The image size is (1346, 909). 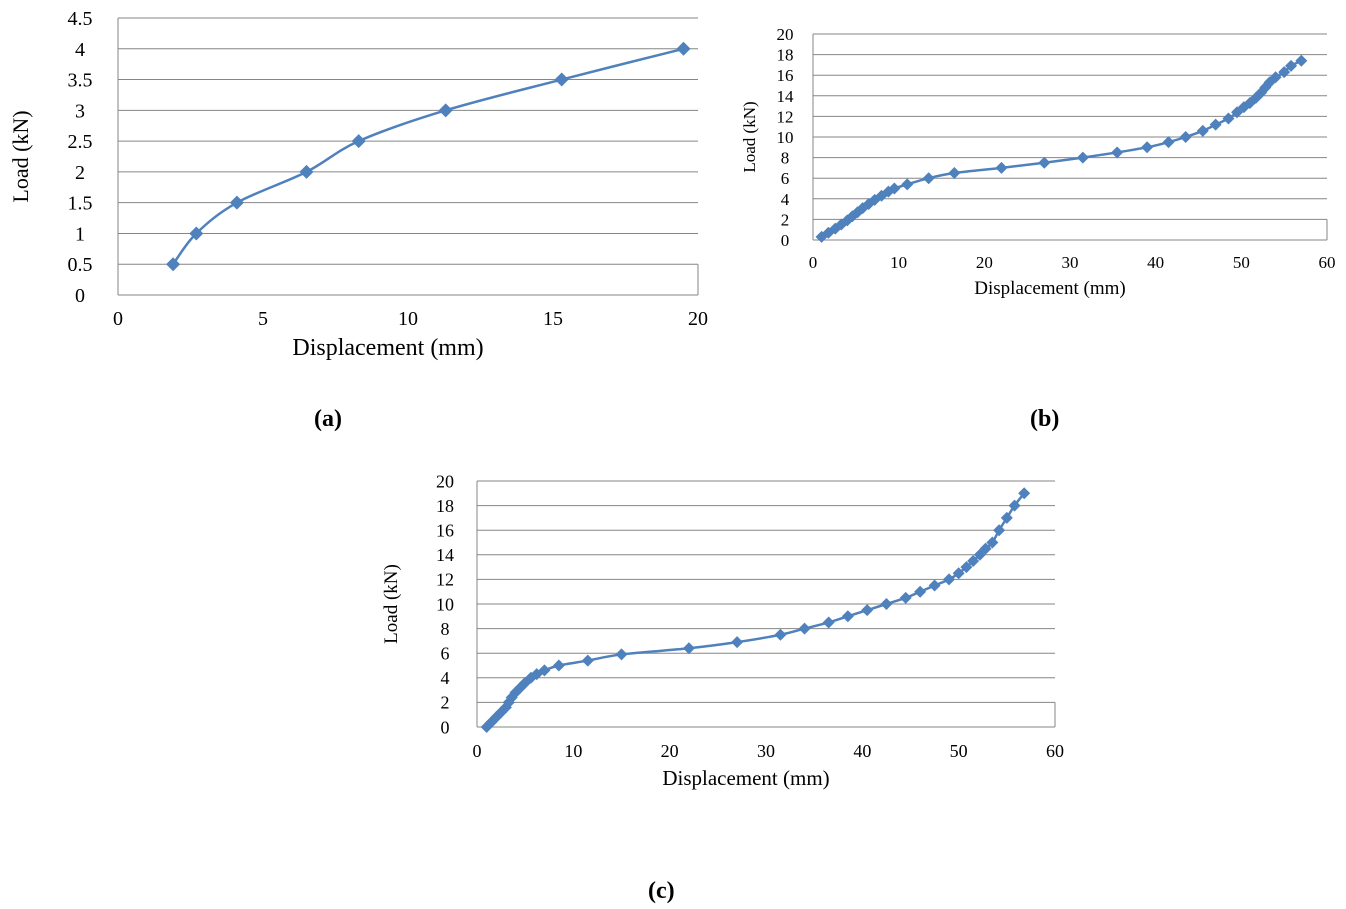 What do you see at coordinates (1055, 751) in the screenshot?
I see `x-tick-label: 60` at bounding box center [1055, 751].